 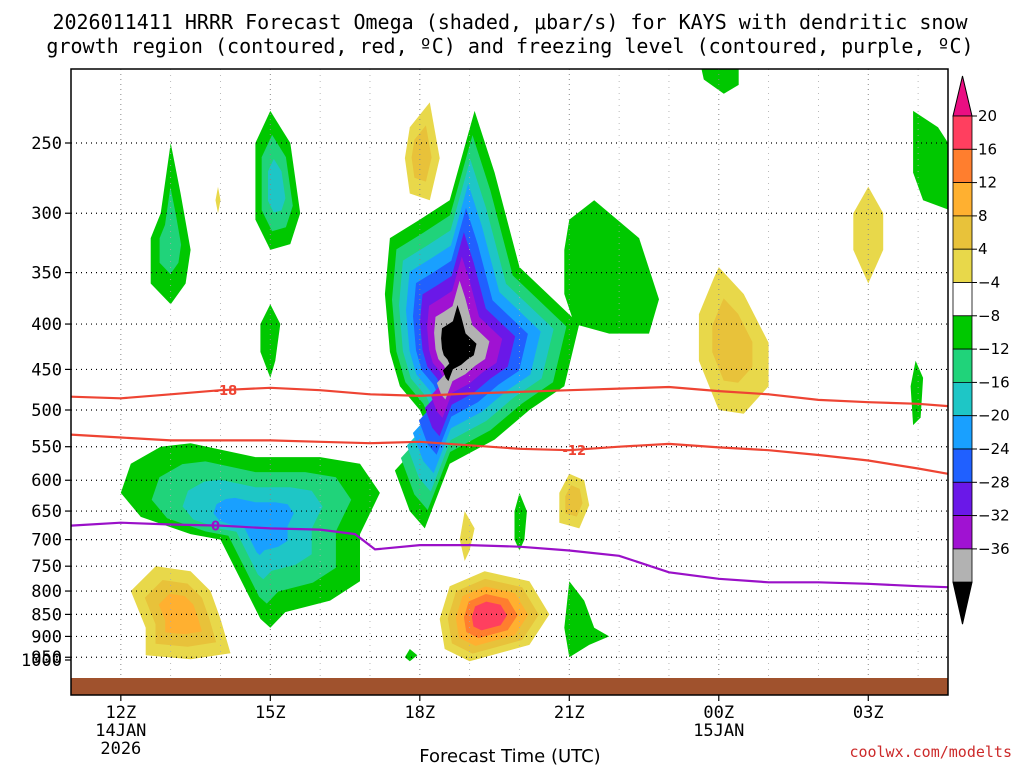 What do you see at coordinates (718, 731) in the screenshot?
I see `x-tick-label-line2: 15JAN` at bounding box center [718, 731].